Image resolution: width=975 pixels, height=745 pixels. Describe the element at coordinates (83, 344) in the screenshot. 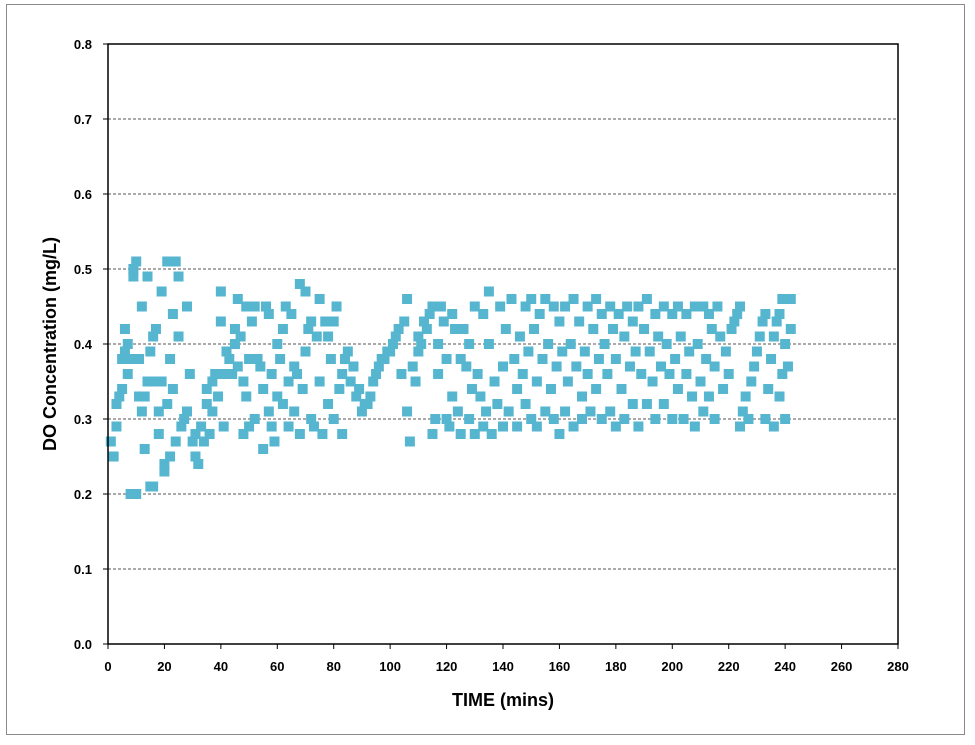

I see `y-tick-label: 0.4` at that location.